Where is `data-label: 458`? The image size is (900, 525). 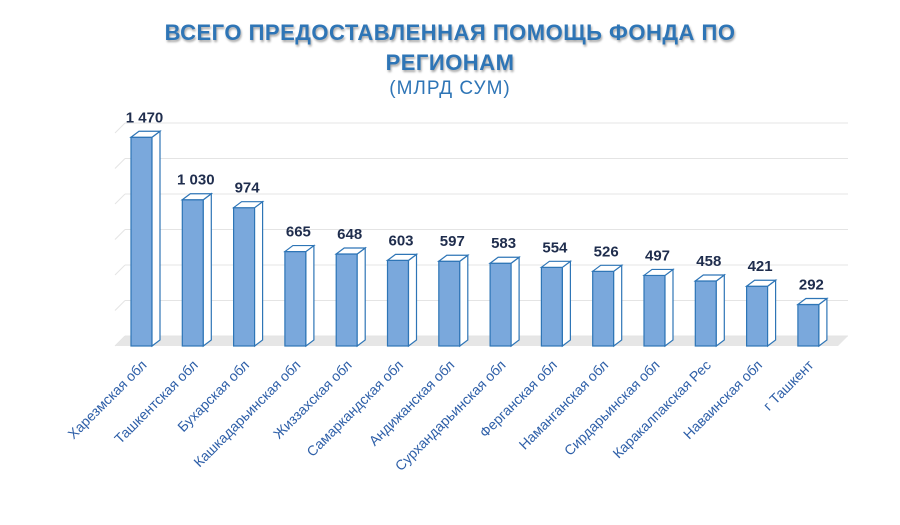
data-label: 458 is located at coordinates (708, 261).